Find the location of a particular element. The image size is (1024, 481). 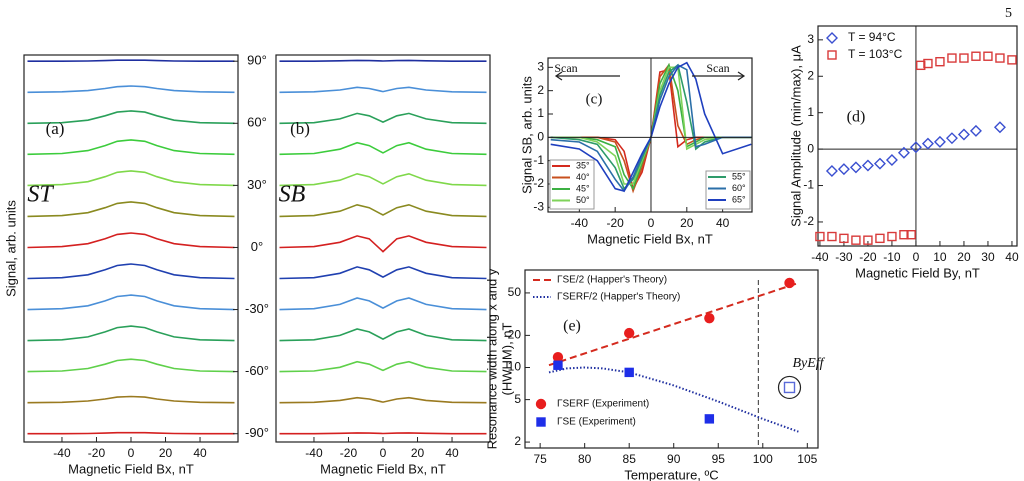

y-axis-label: Resonance width along x and y is located at coordinates (491, 358).